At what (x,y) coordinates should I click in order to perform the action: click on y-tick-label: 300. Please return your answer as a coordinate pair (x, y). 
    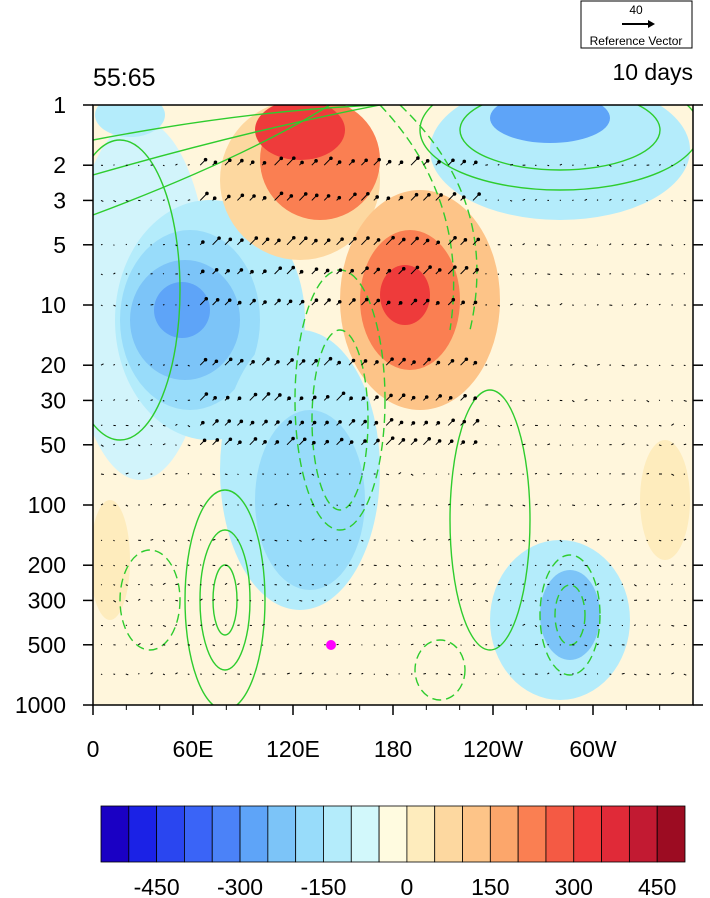
    Looking at the image, I should click on (47, 600).